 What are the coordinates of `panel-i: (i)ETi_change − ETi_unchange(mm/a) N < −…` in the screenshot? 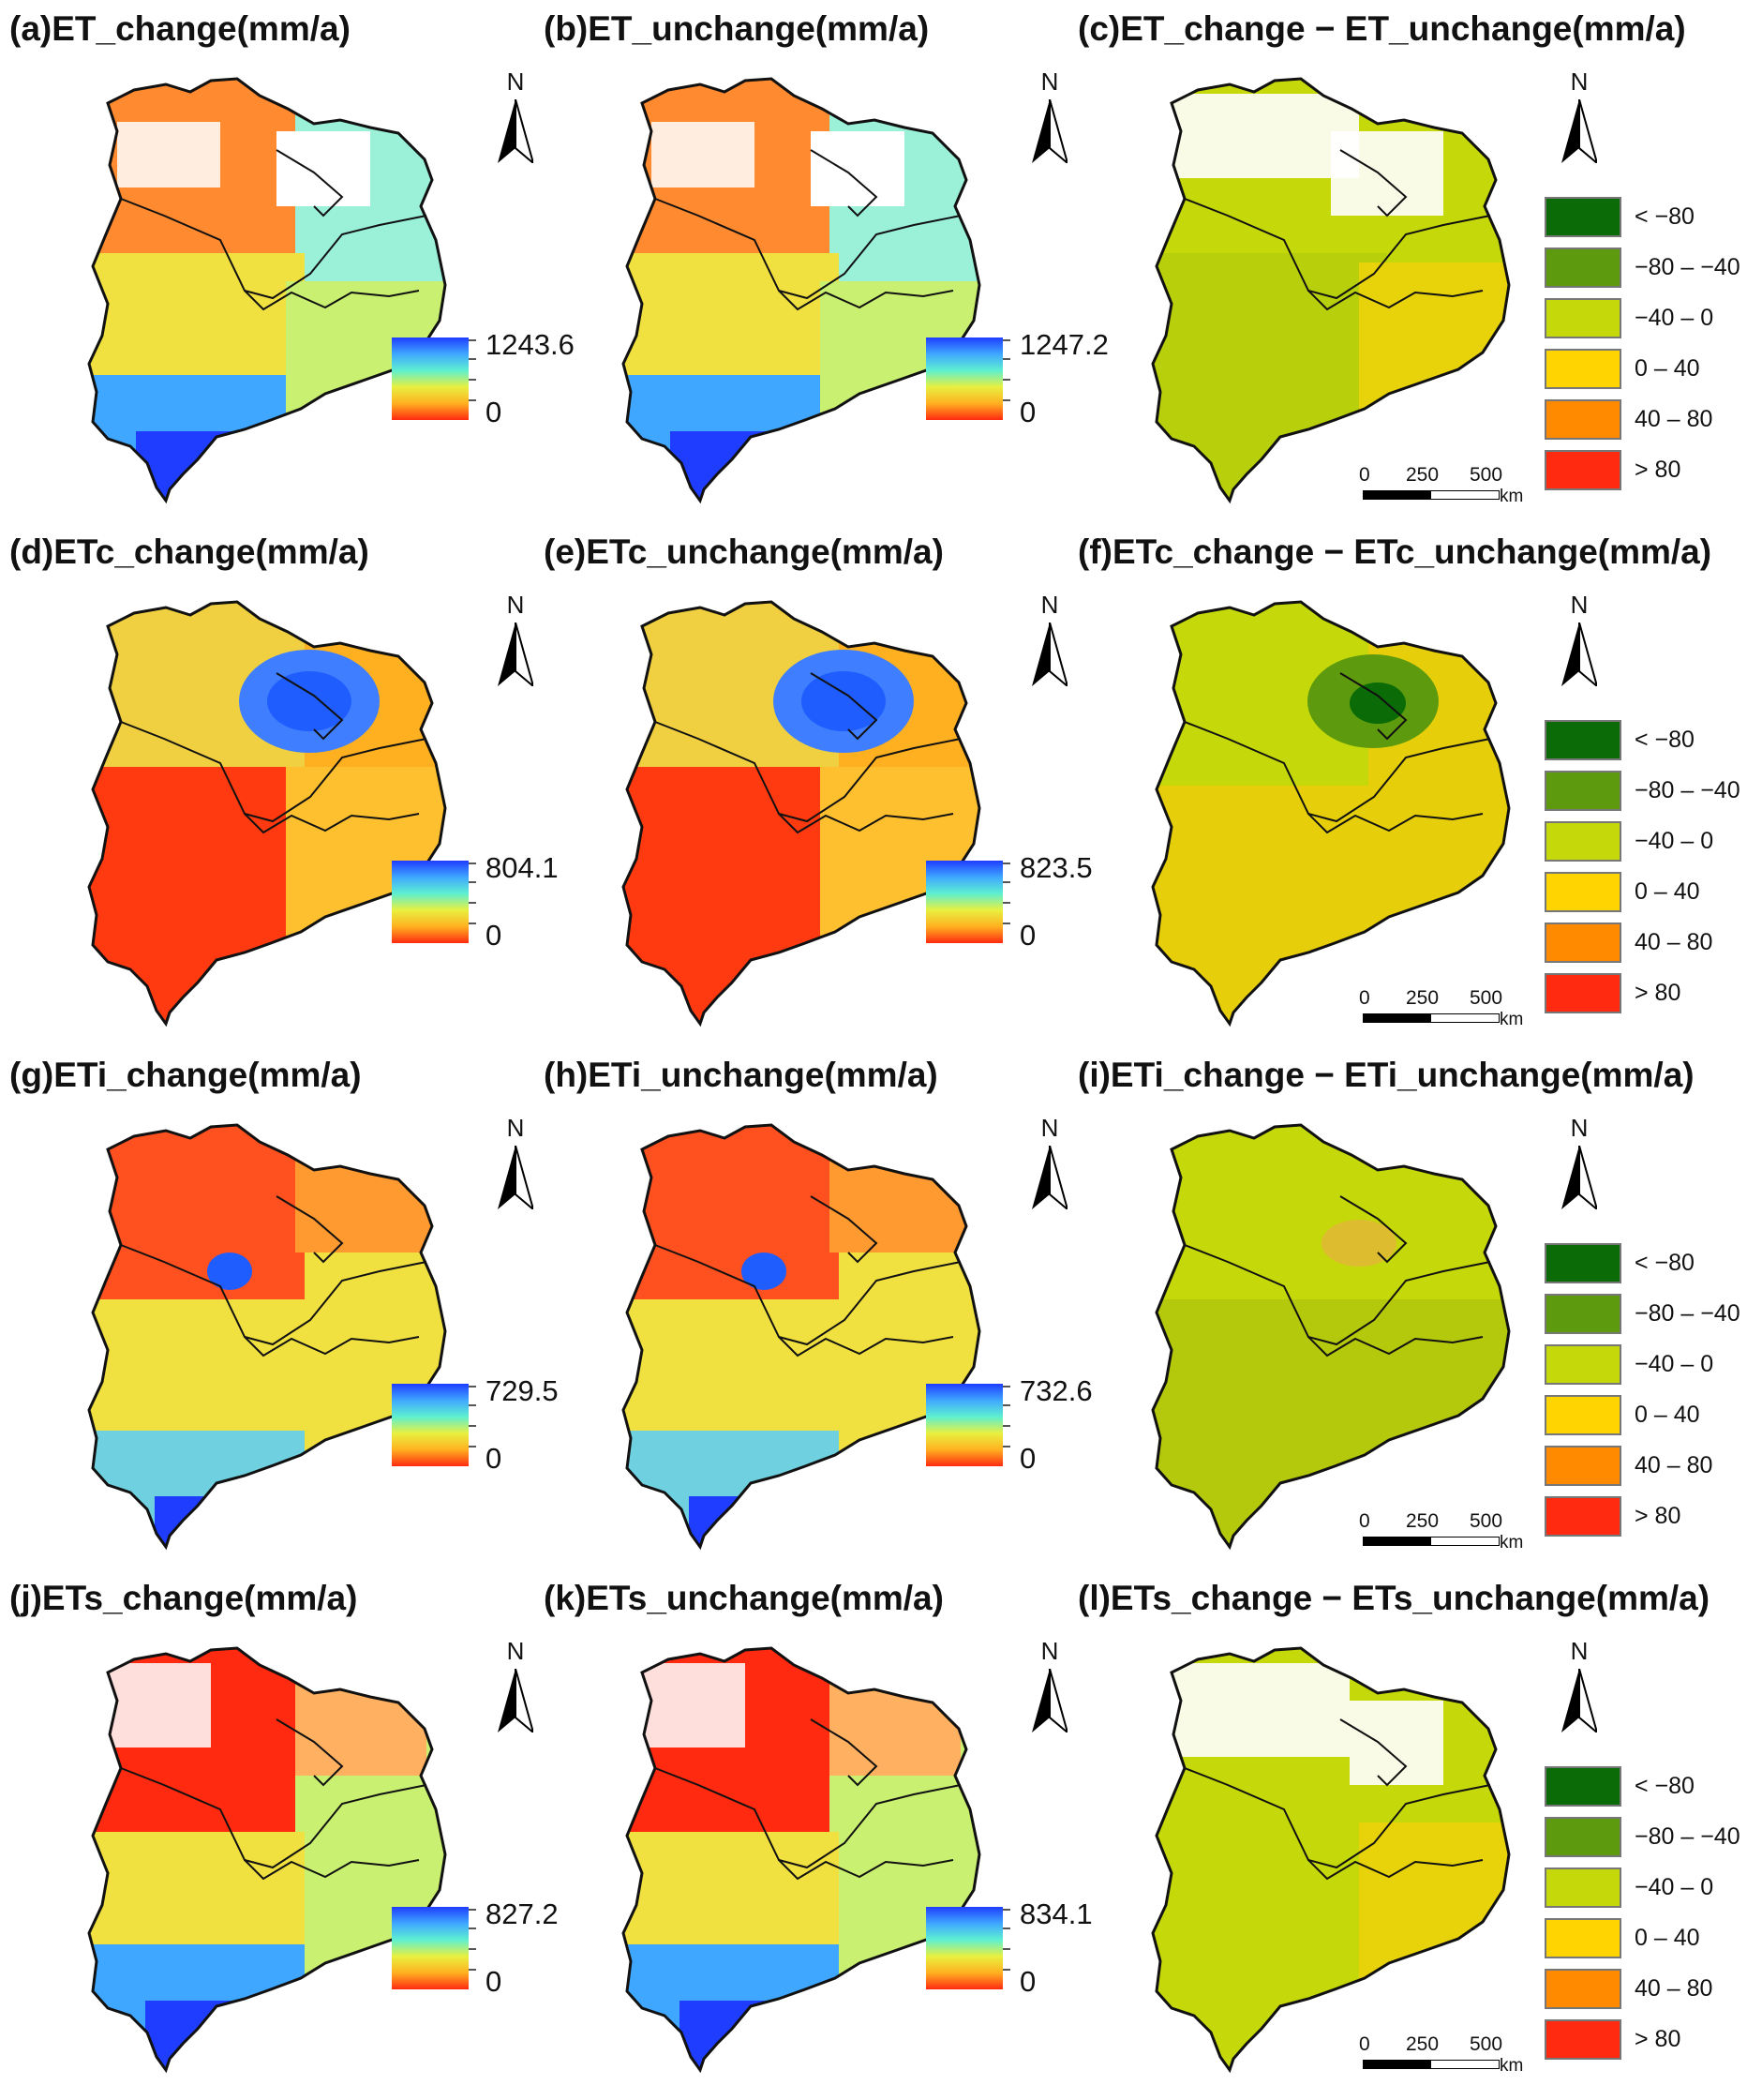 It's located at (1415, 1309).